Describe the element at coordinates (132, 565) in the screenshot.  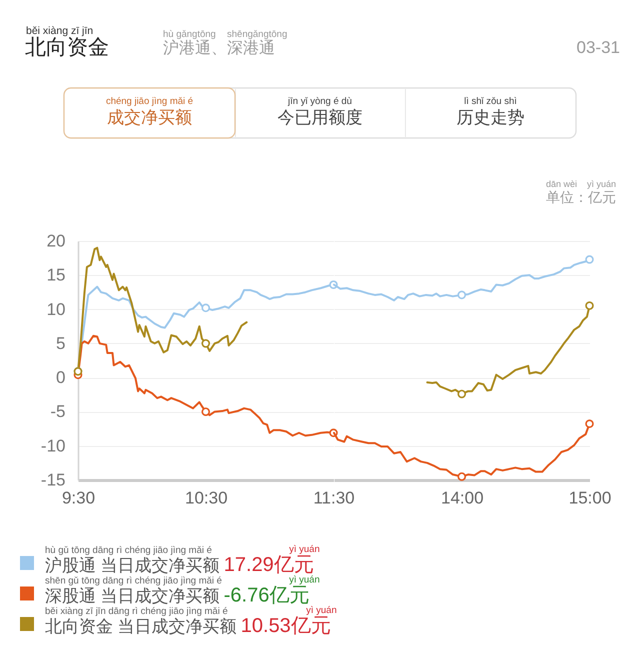
I see `legend-label: 沪股通 当日成交净买额` at that location.